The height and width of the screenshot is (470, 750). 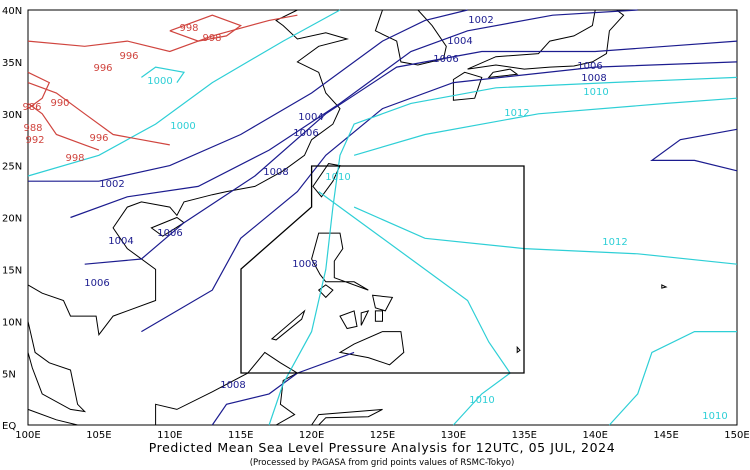 I want to click on lon-label: 110E, so click(x=169, y=435).